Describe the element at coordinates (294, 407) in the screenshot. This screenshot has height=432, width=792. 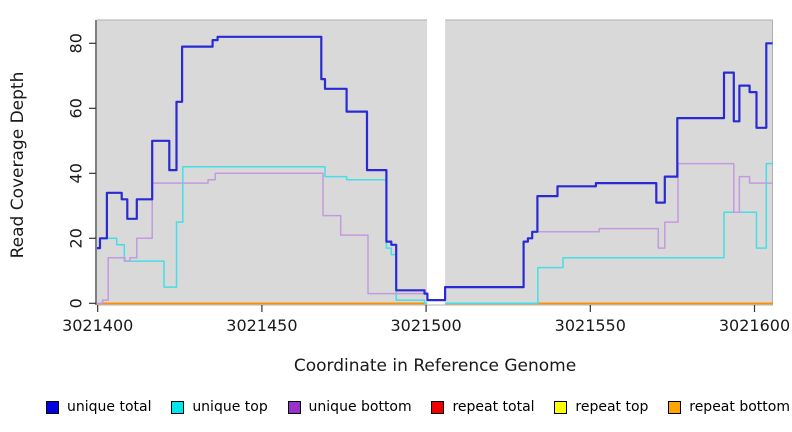
I see `legend-swatch-unique-bottom` at that location.